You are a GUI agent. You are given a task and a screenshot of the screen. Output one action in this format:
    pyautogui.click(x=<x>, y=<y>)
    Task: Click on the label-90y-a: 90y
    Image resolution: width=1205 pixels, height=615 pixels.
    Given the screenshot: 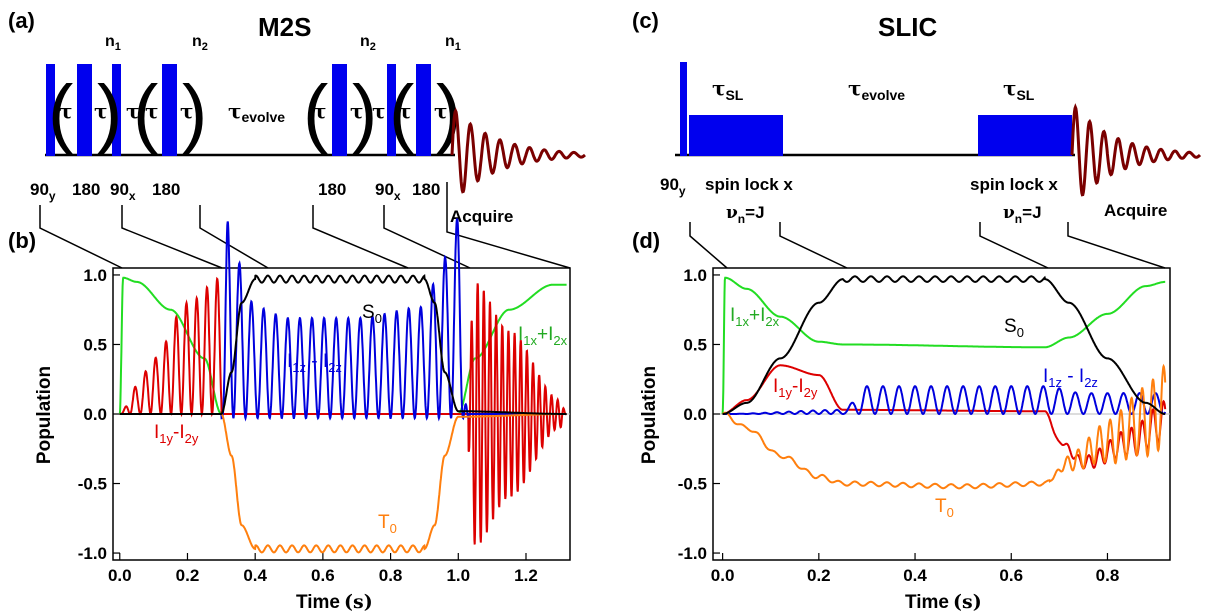 What is the action you would take?
    pyautogui.click(x=43, y=191)
    